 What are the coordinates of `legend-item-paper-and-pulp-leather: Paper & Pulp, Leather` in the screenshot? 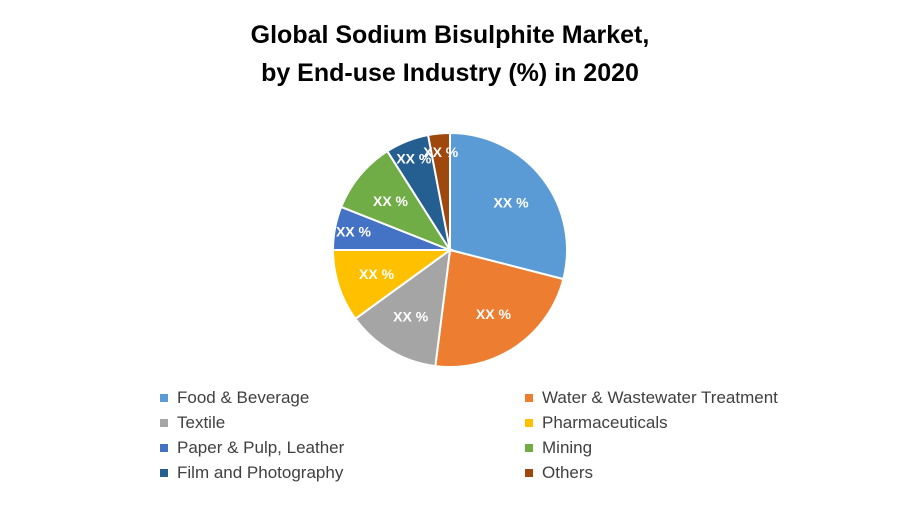 It's located at (342, 448).